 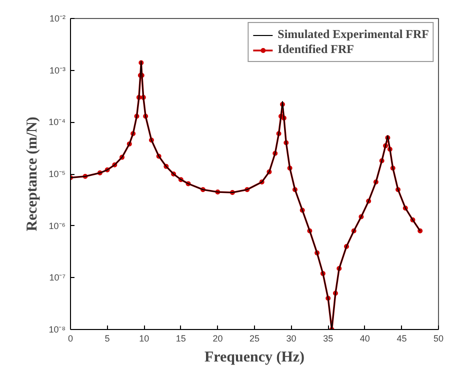 What do you see at coordinates (57, 277) in the screenshot?
I see `y-tick-label: 10⁻⁷` at bounding box center [57, 277].